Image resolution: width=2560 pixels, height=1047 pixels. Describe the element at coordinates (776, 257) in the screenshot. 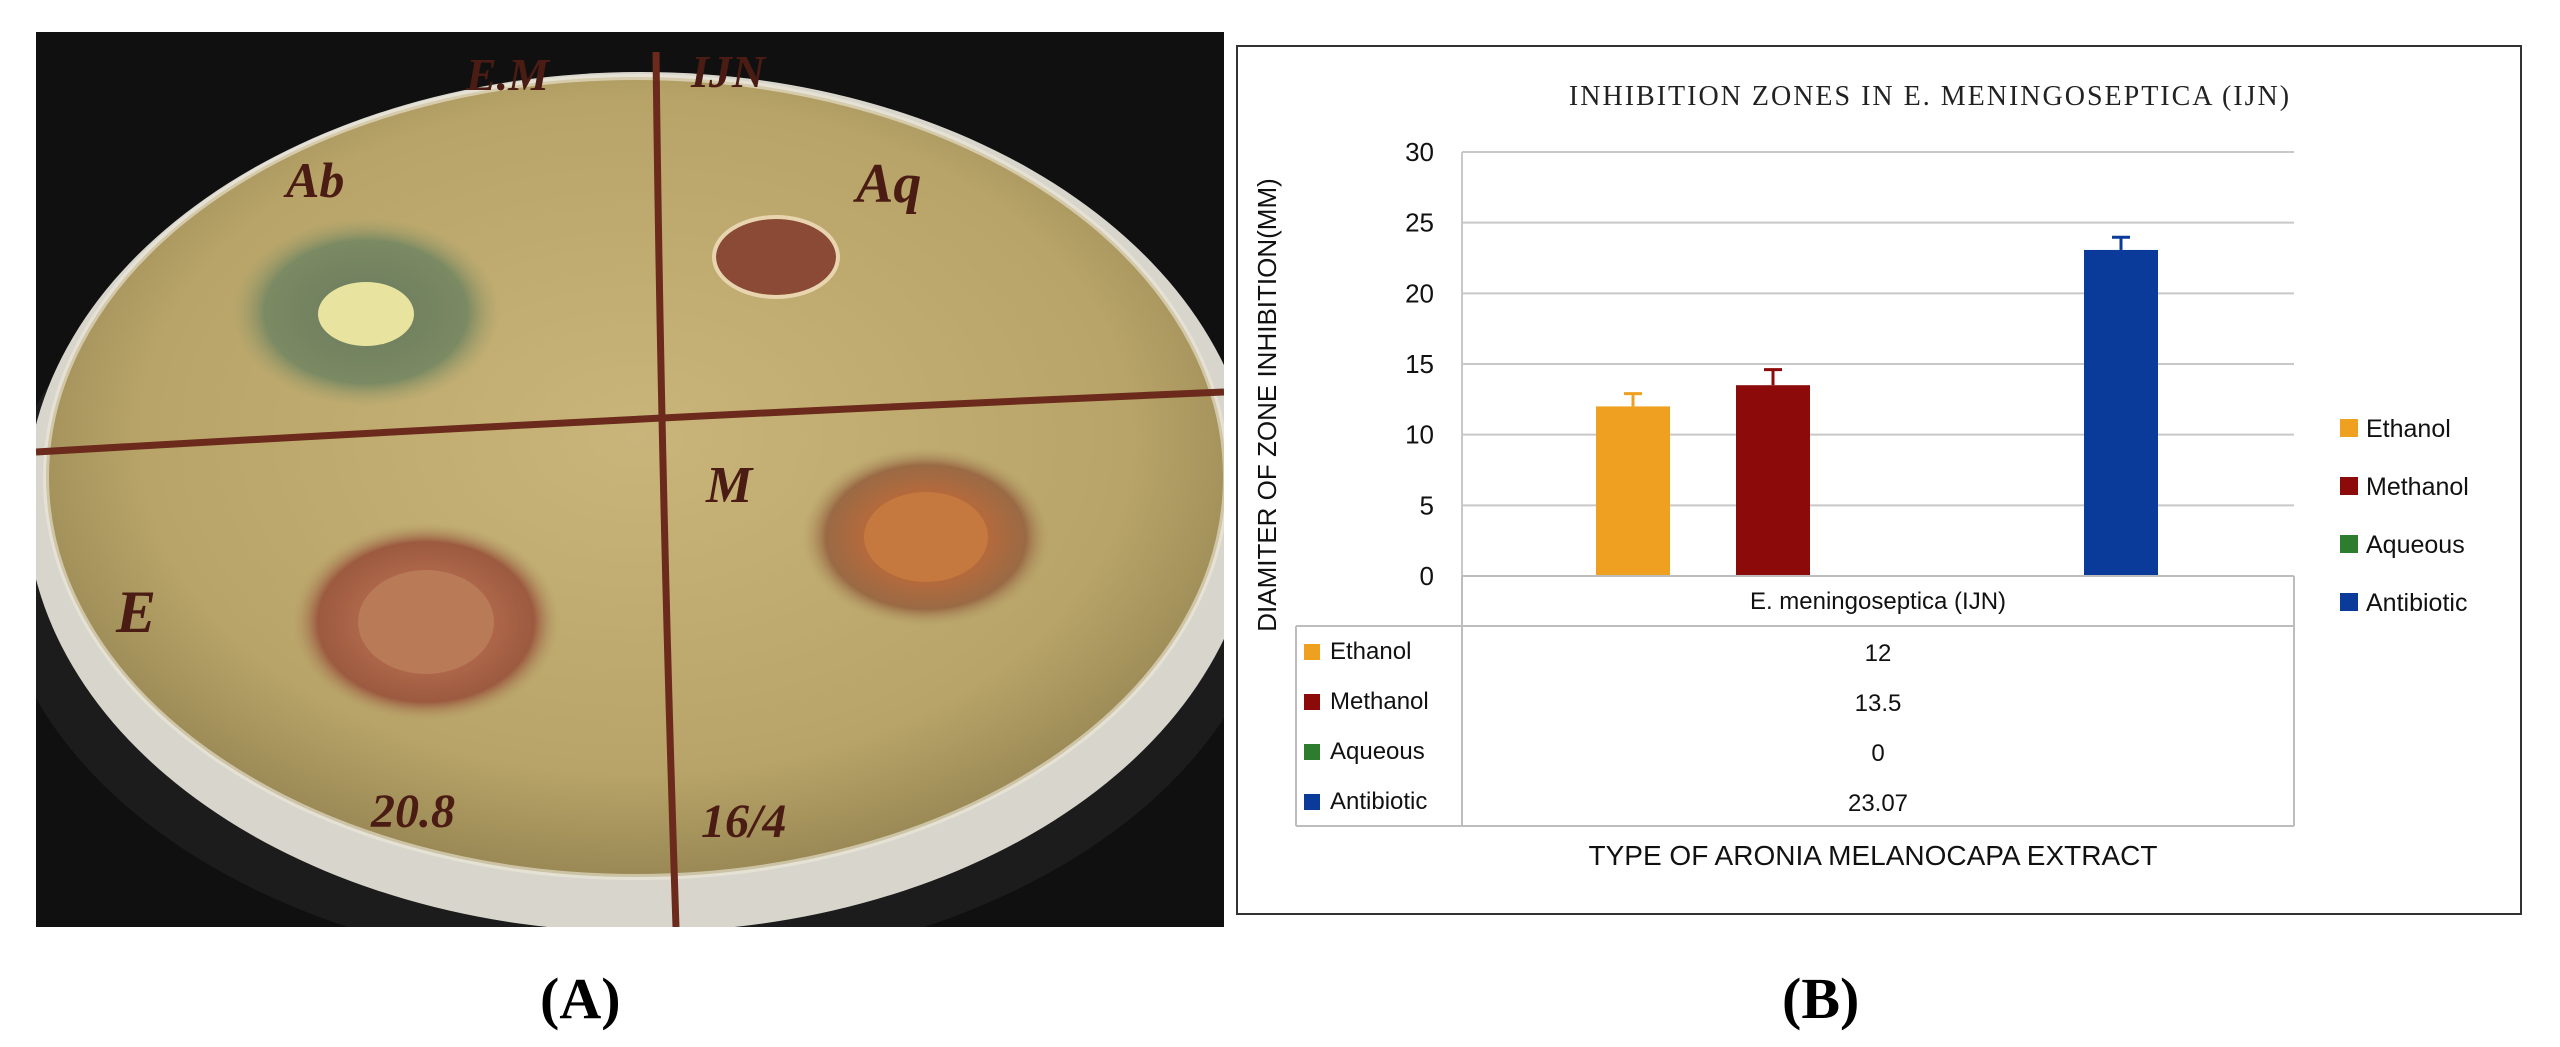

I see `aqueous-well` at that location.